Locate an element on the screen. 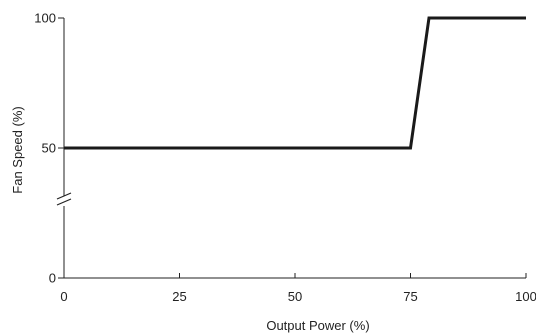  x-tick-label: 50 is located at coordinates (295, 296).